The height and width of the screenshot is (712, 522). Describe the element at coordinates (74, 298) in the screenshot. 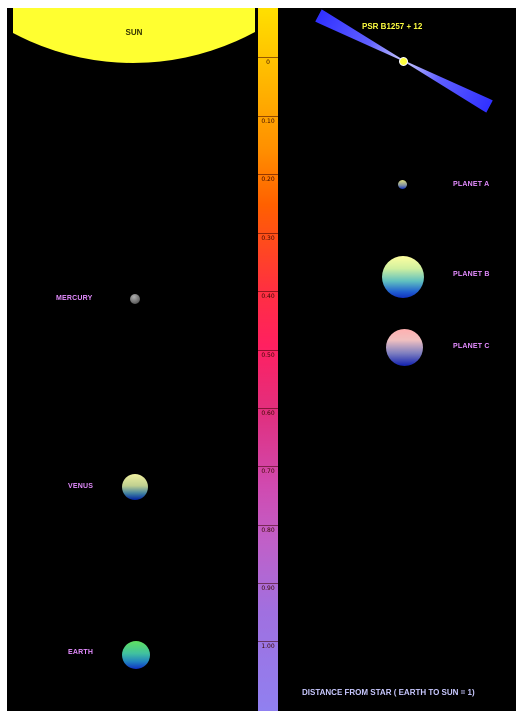

I see `mercury-label: MERCURY` at that location.